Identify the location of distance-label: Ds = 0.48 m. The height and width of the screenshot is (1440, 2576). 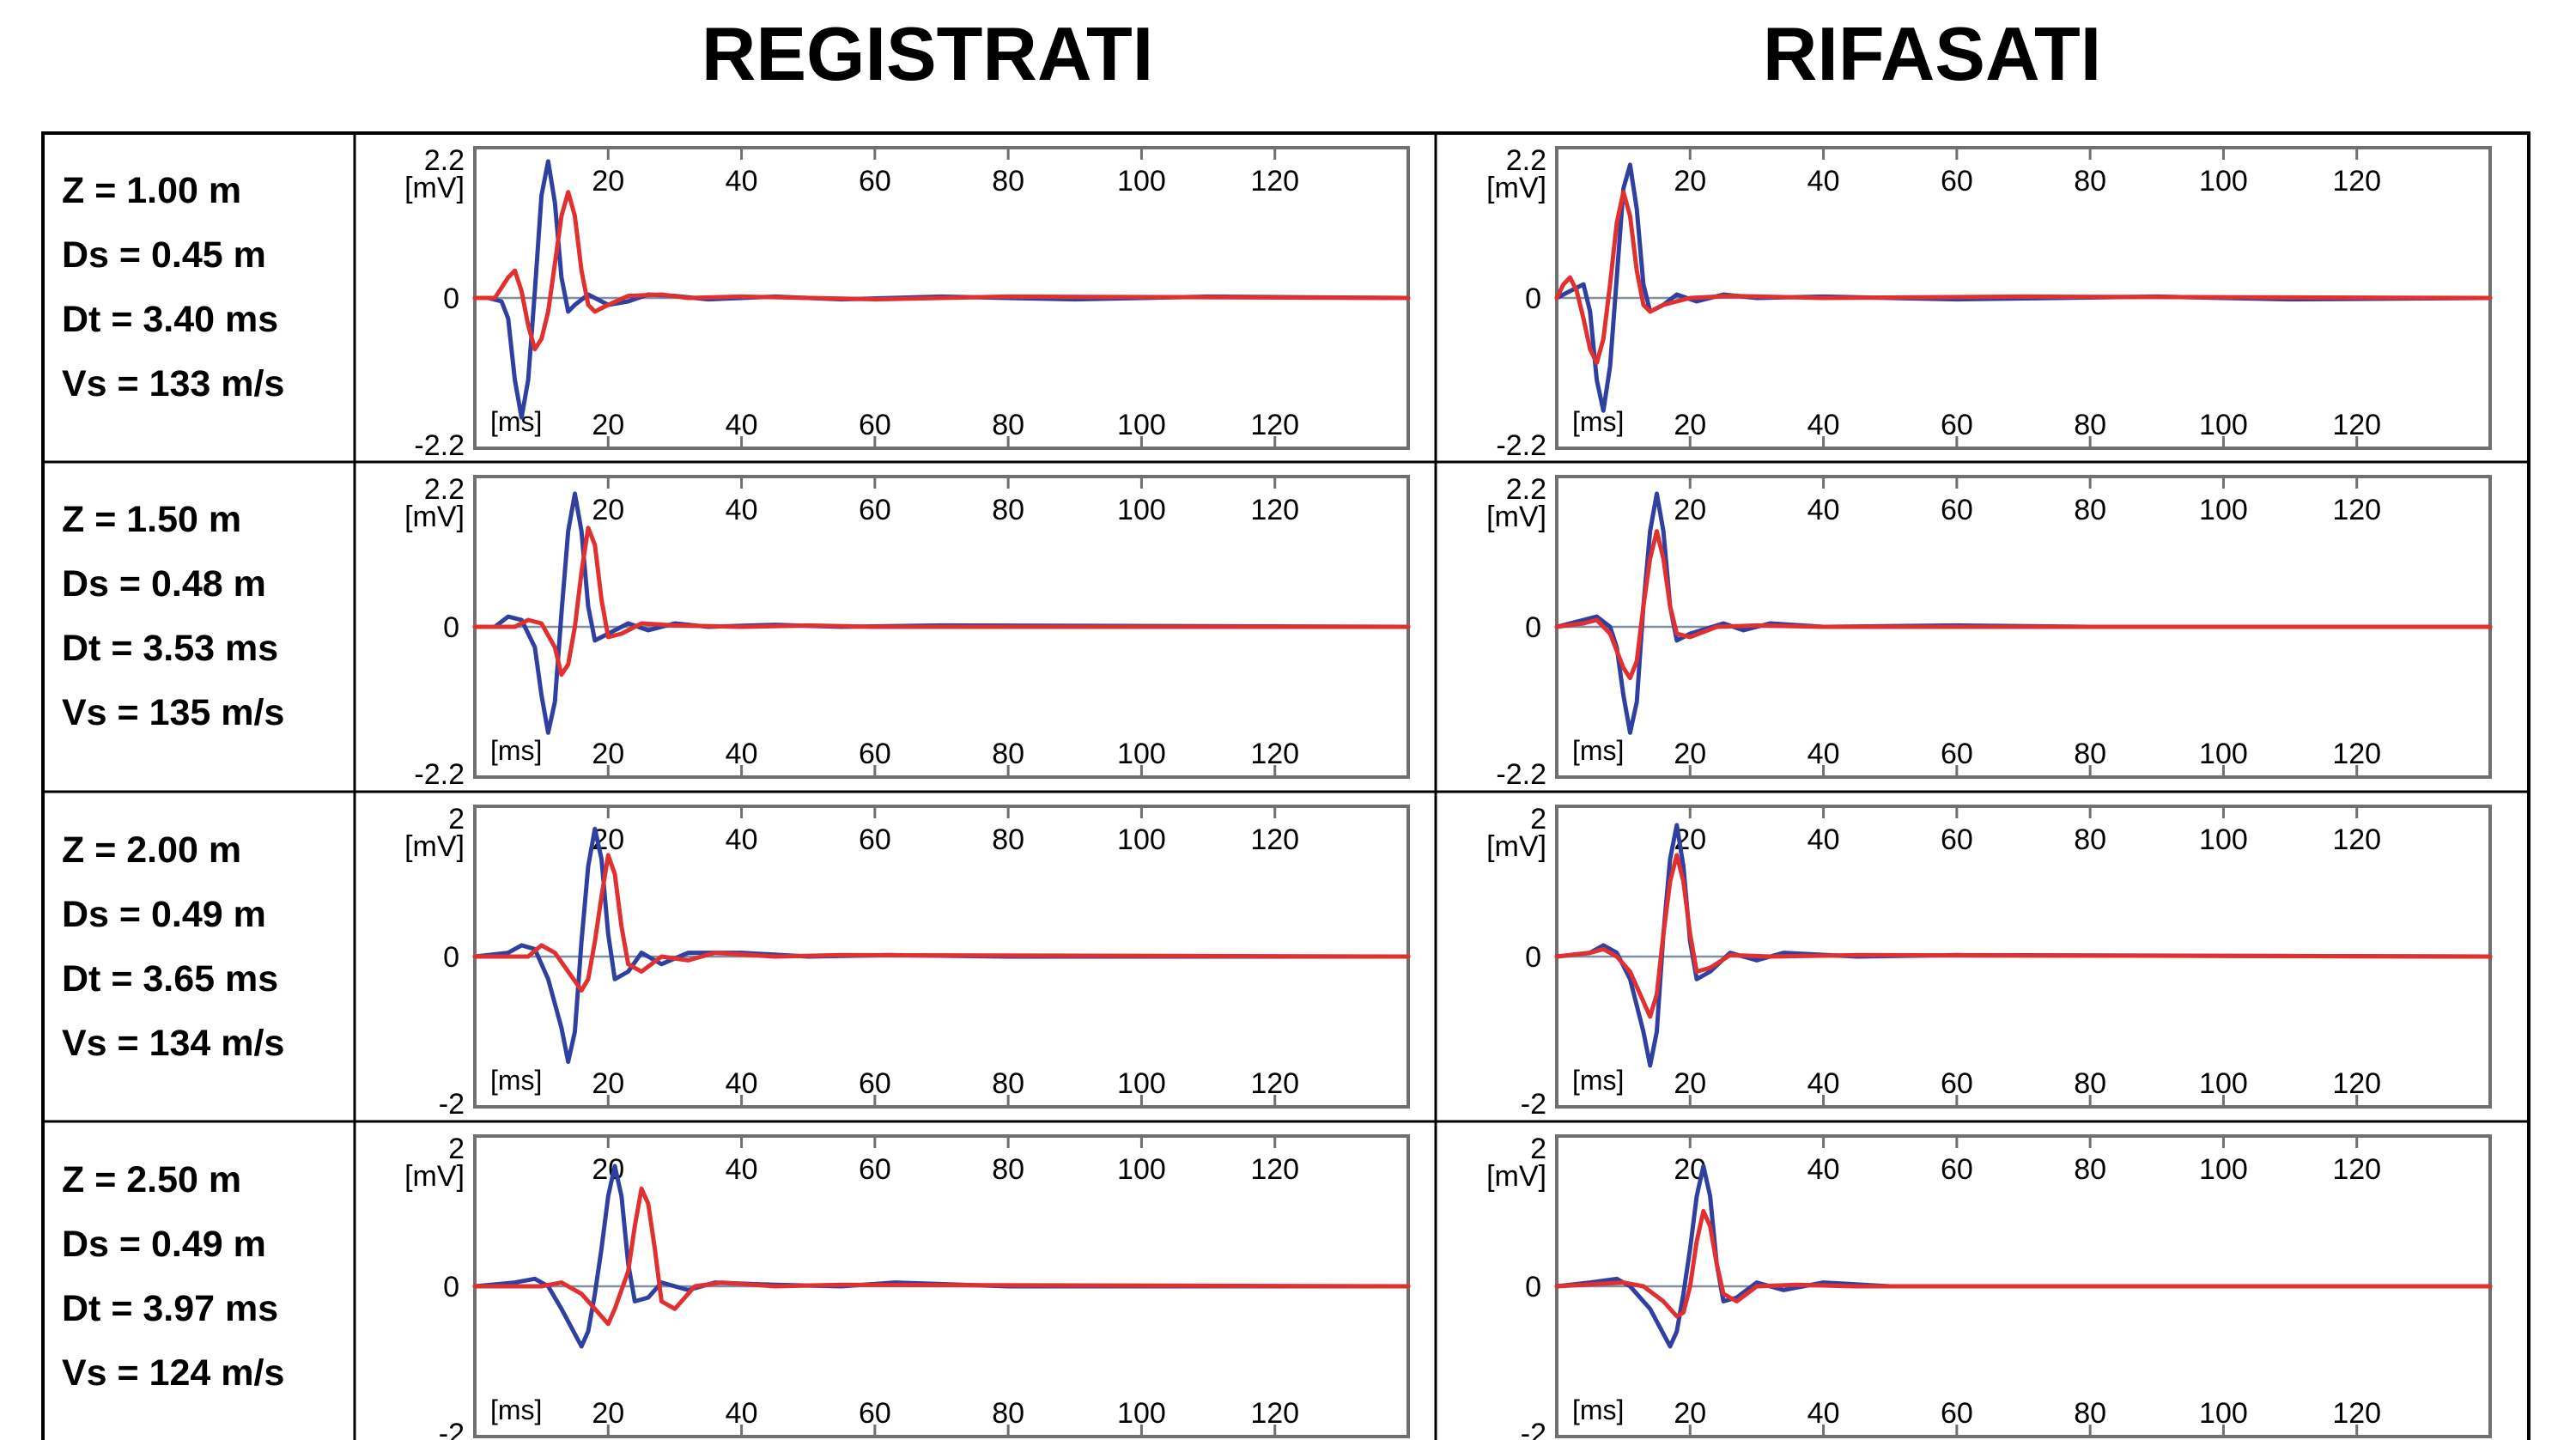
(164, 584).